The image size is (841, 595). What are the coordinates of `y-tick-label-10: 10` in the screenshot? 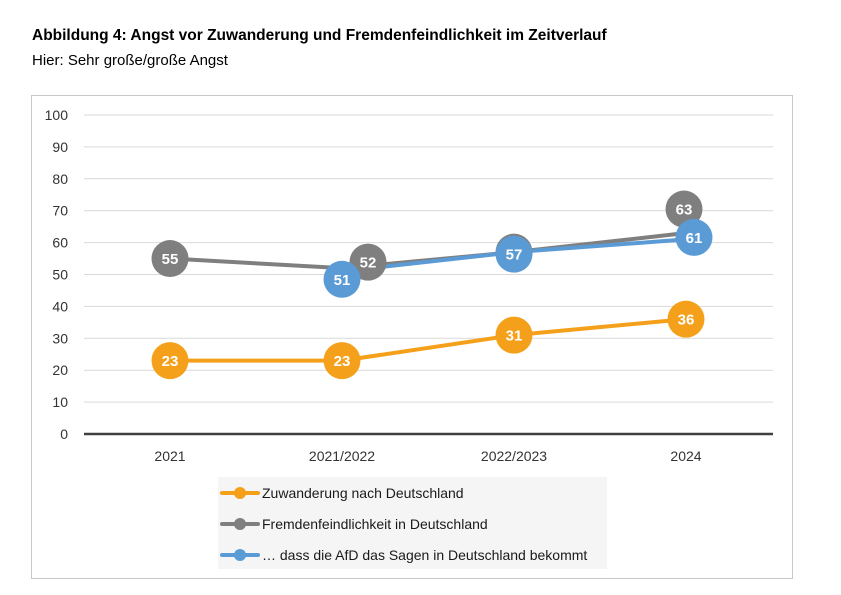 It's located at (60, 402).